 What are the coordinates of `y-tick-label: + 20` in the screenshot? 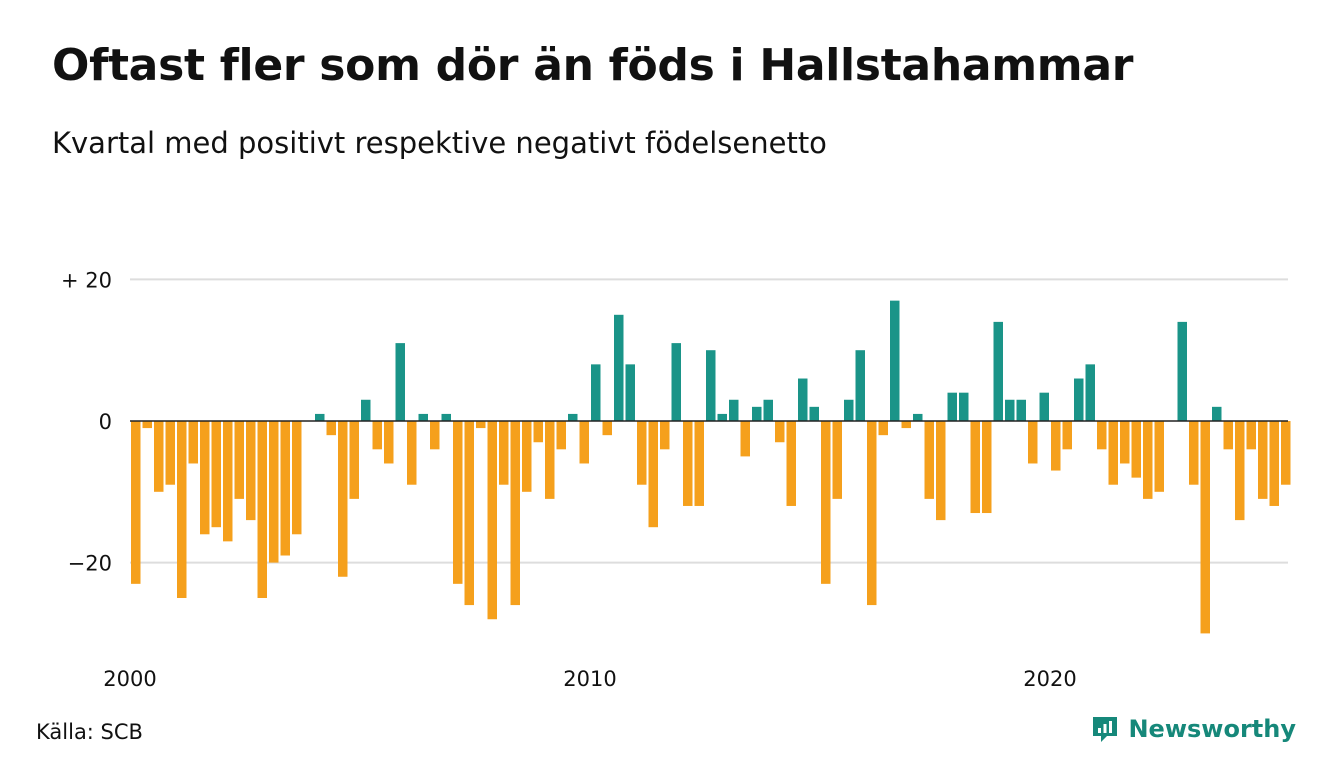 It's located at (86, 280).